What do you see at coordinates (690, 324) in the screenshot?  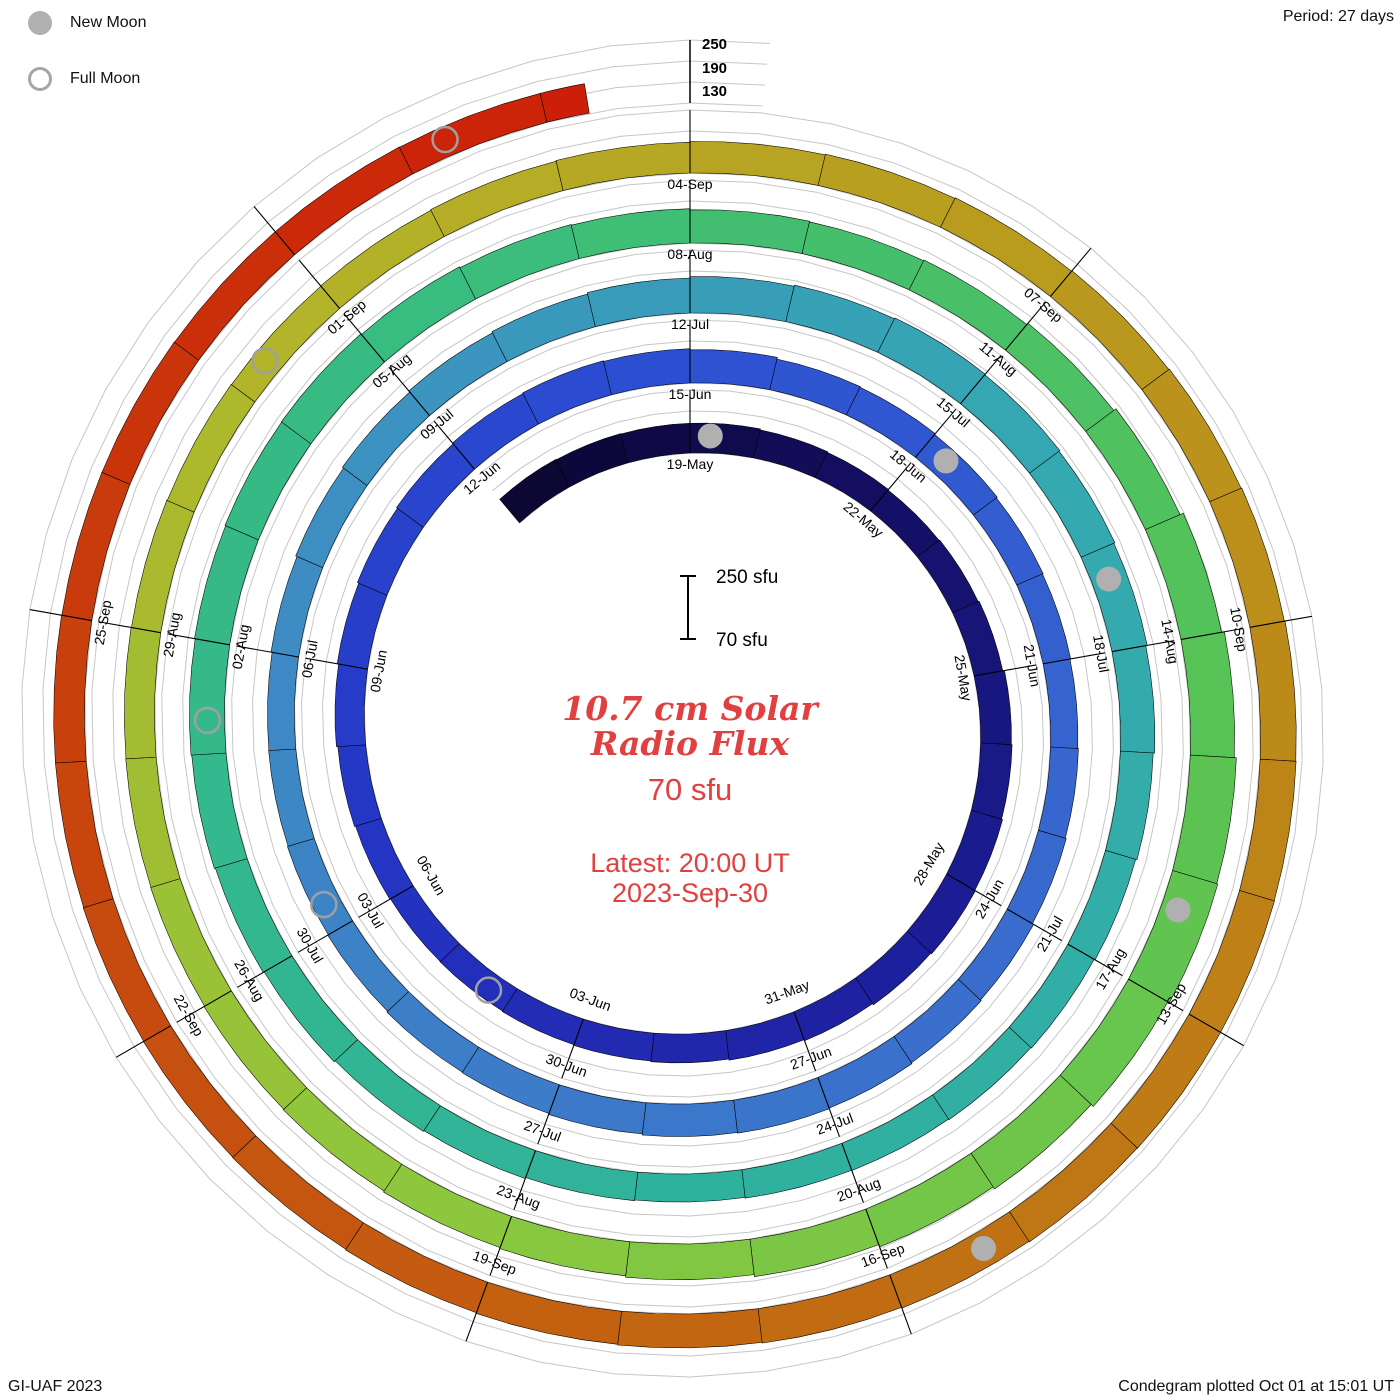 I see `date-label: 12-Jul` at bounding box center [690, 324].